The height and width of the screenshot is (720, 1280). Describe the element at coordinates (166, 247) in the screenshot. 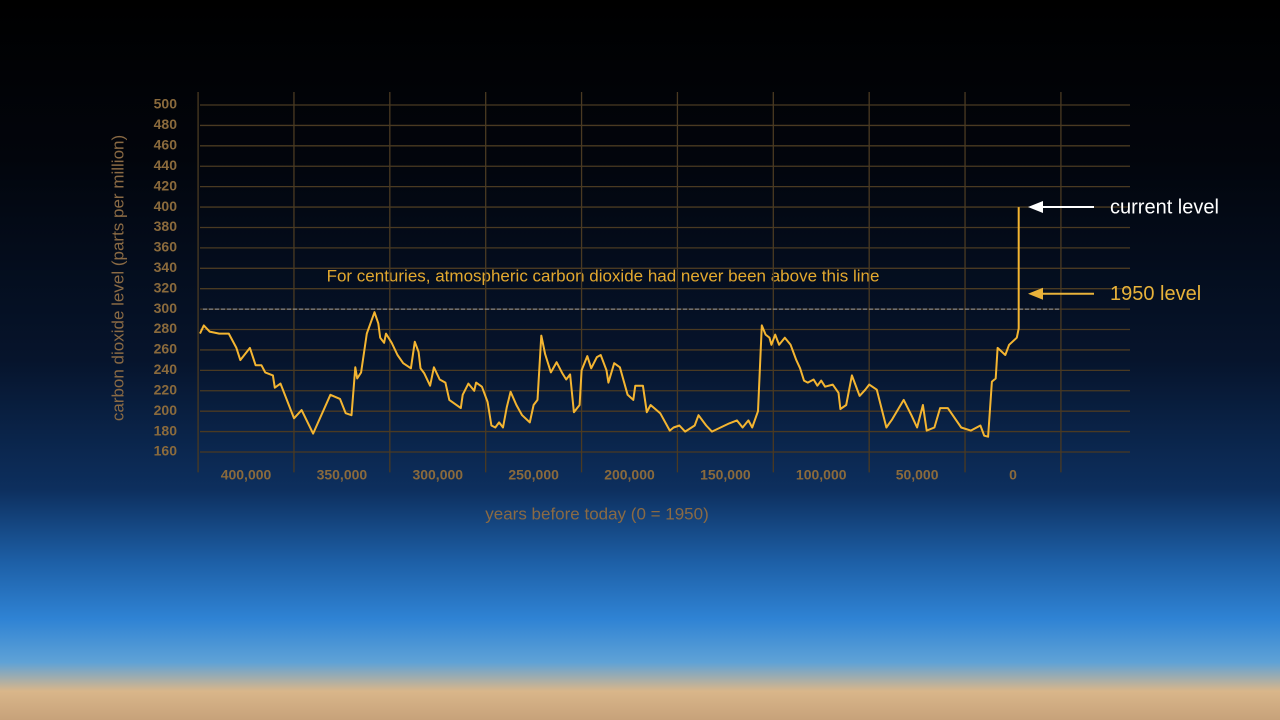

I see `y-tick-label: 360` at that location.